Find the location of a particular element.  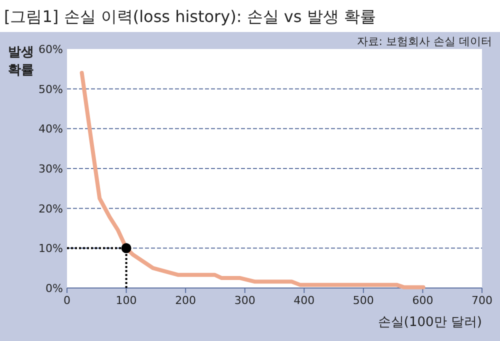

chart-title: [그림1] 손실 이력(loss history): 손실 vs 발생 확률 is located at coordinates (190, 16).